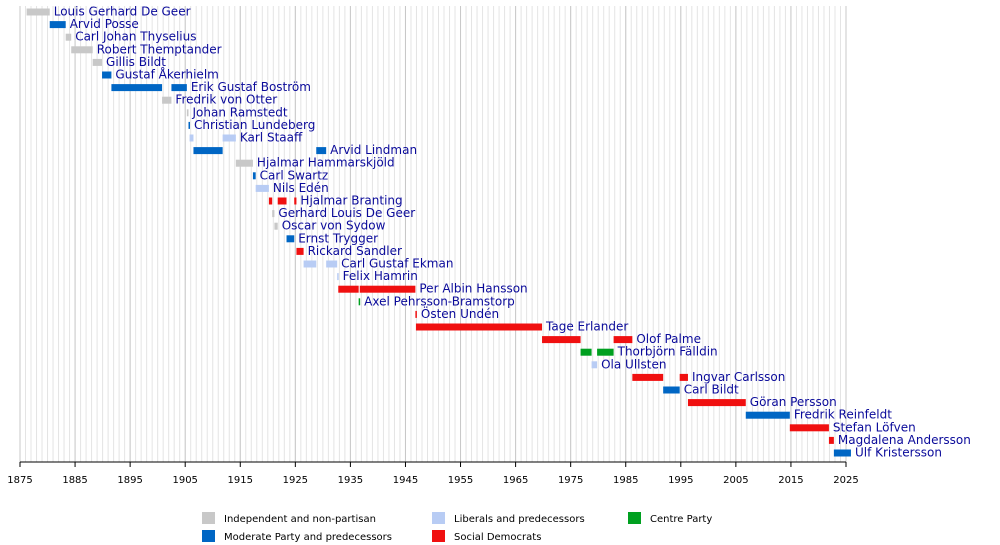 The image size is (1000, 545). What do you see at coordinates (898, 453) in the screenshot?
I see `pm-name: Ulf Kristersson` at bounding box center [898, 453].